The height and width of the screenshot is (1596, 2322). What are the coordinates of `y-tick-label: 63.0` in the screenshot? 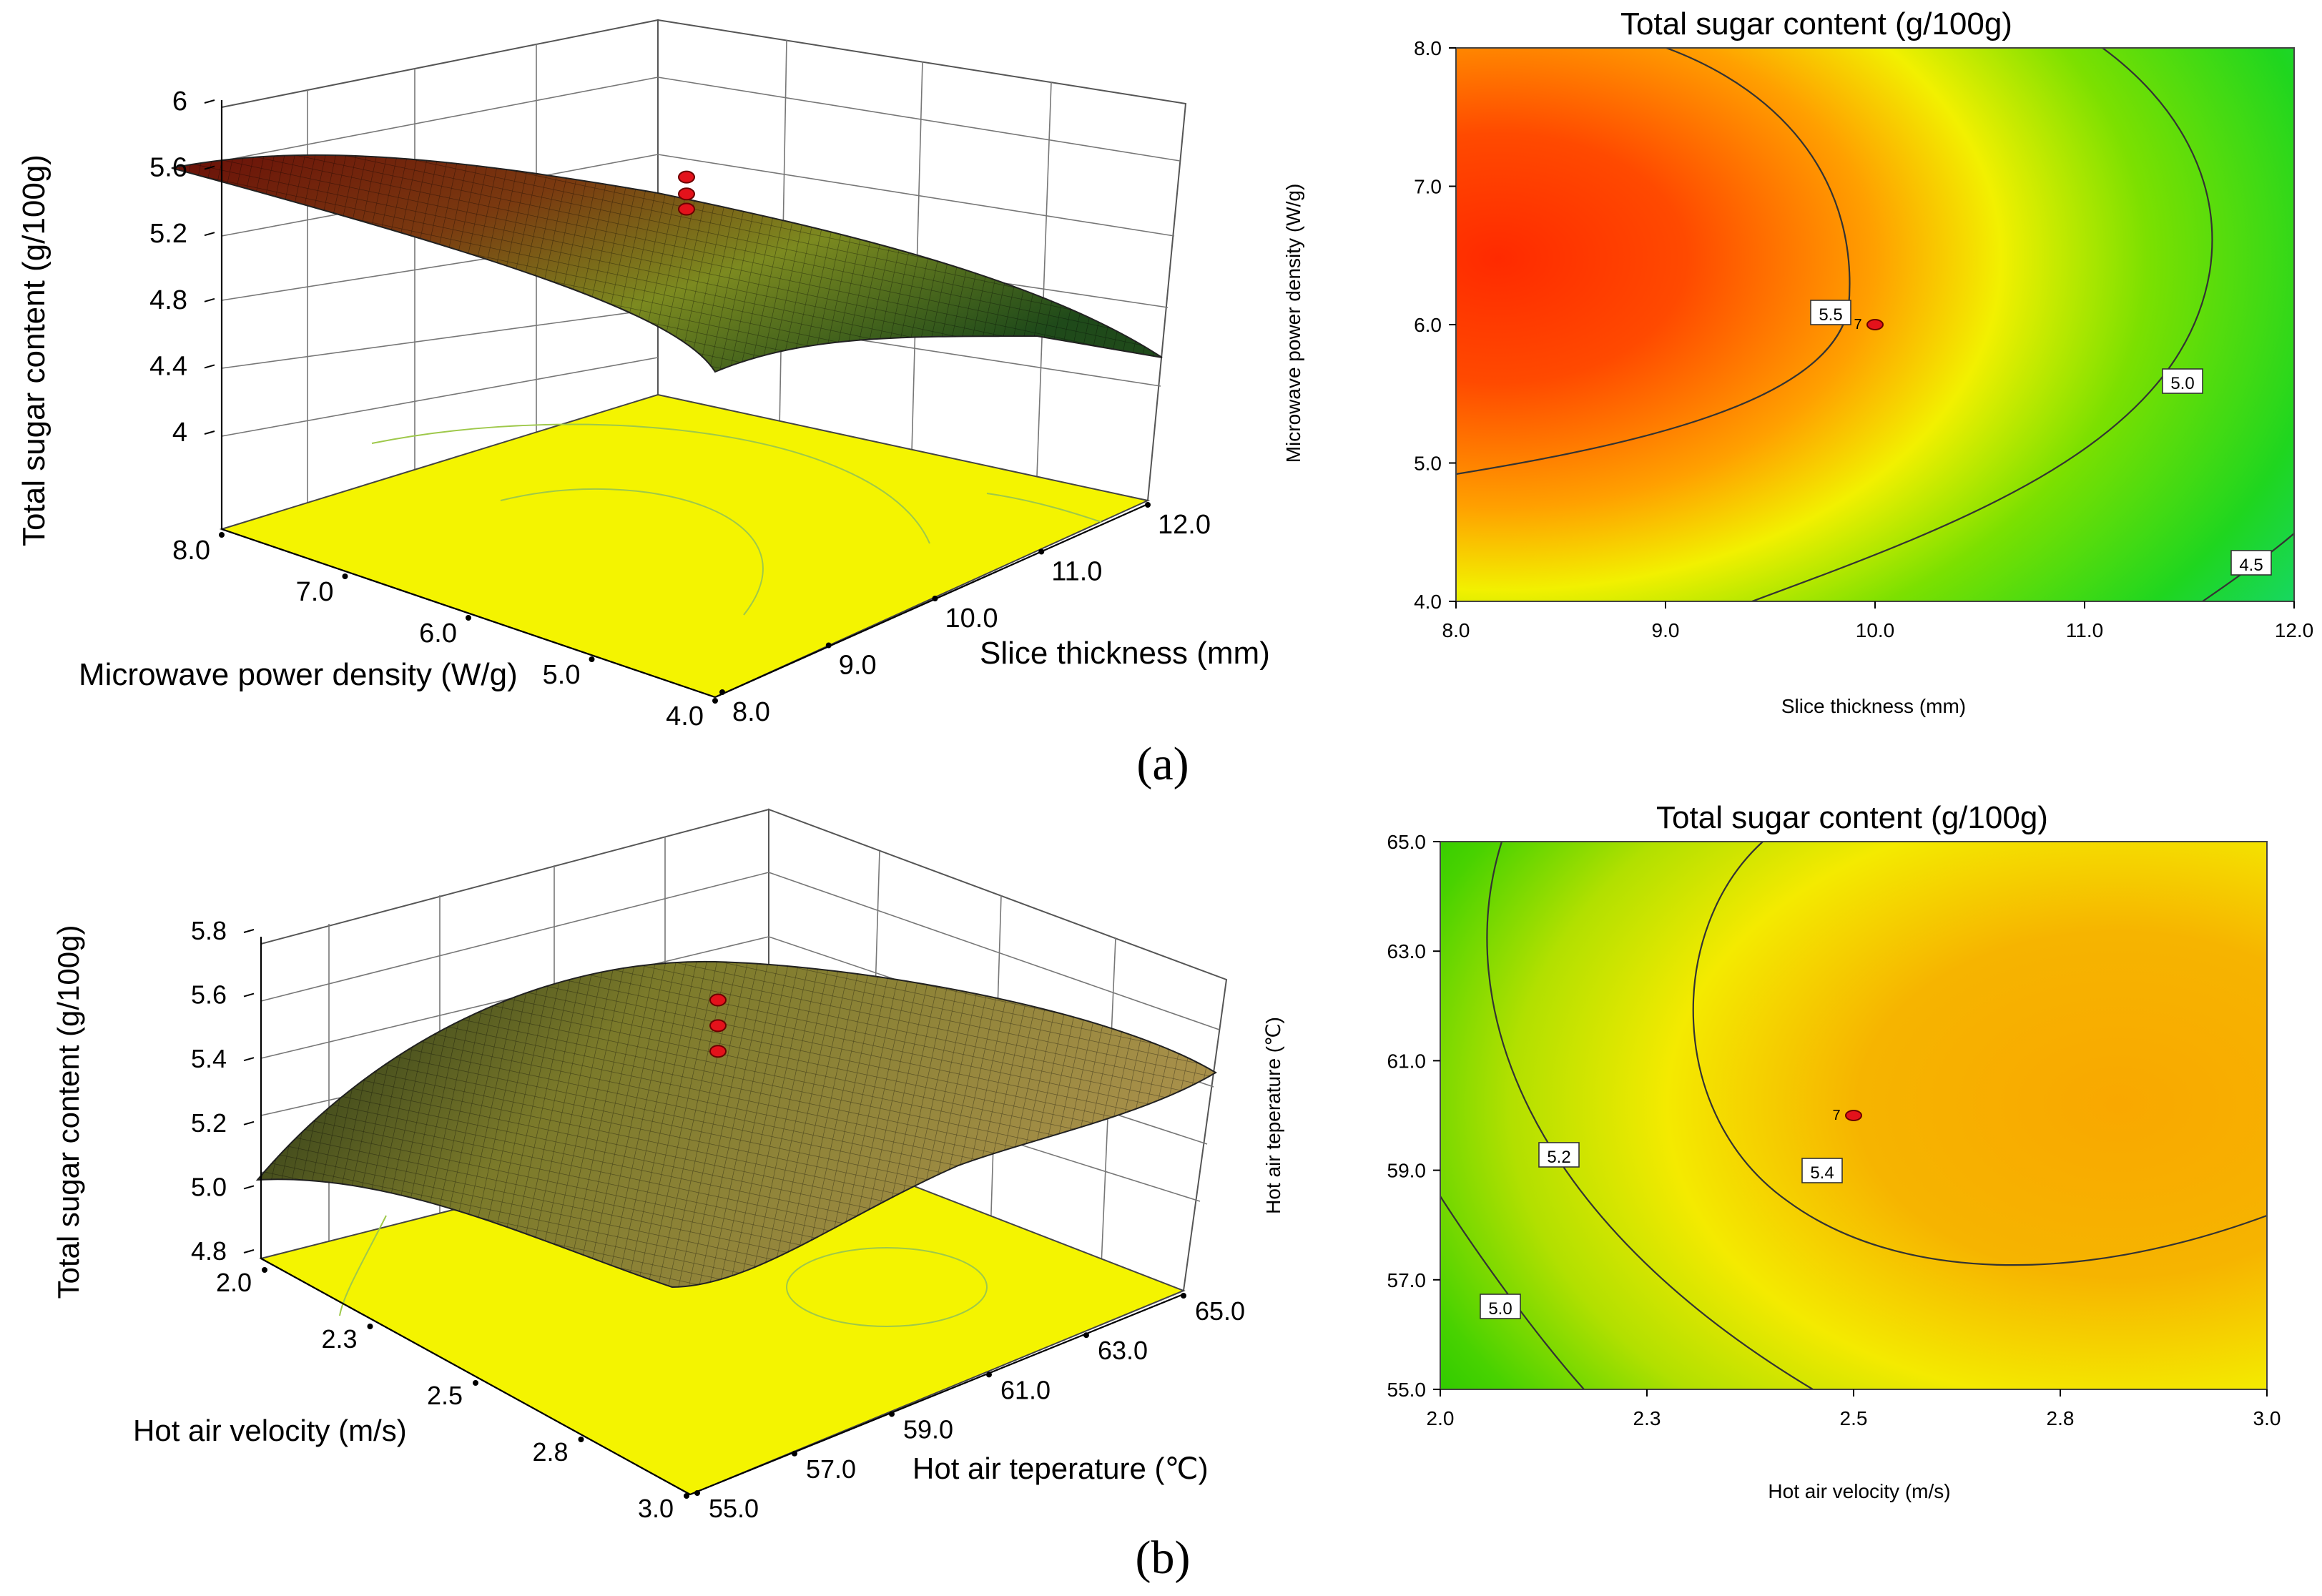 It's located at (1407, 951).